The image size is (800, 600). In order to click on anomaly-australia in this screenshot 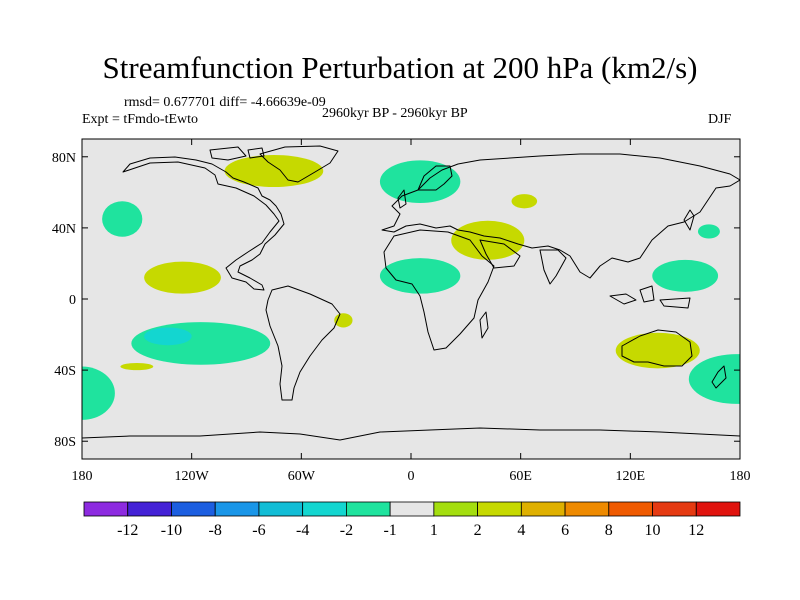, I will do `click(657, 350)`.